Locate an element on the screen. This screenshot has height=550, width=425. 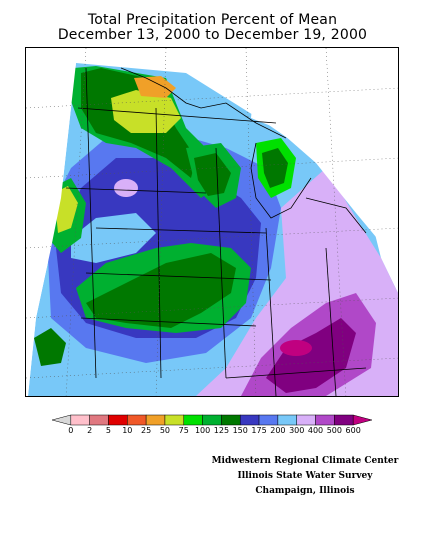
legend-tick-label: 300 is located at coordinates (297, 430).